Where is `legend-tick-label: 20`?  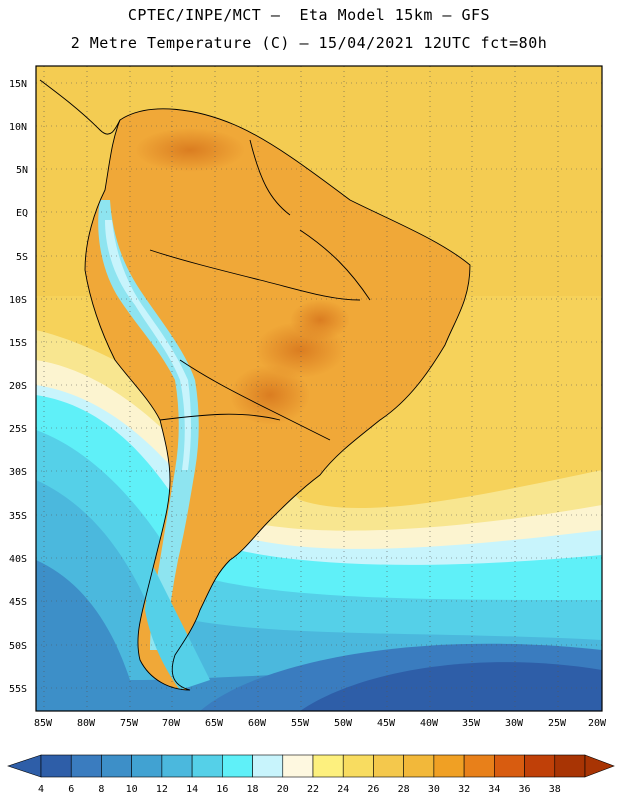 legend-tick-label: 20 is located at coordinates (283, 789).